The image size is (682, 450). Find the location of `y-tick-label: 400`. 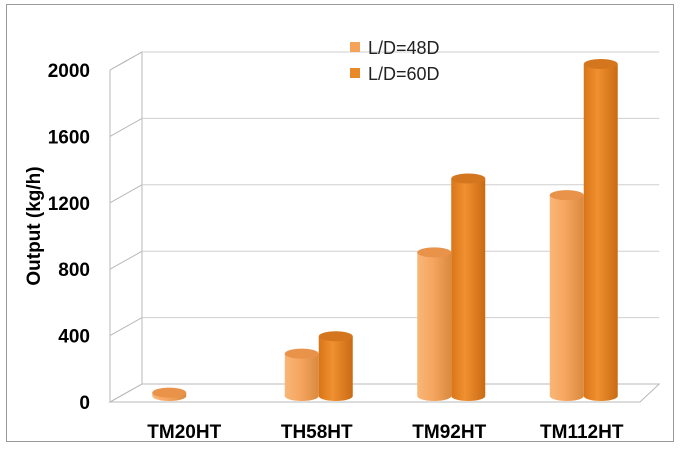

y-tick-label: 400 is located at coordinates (74, 337).